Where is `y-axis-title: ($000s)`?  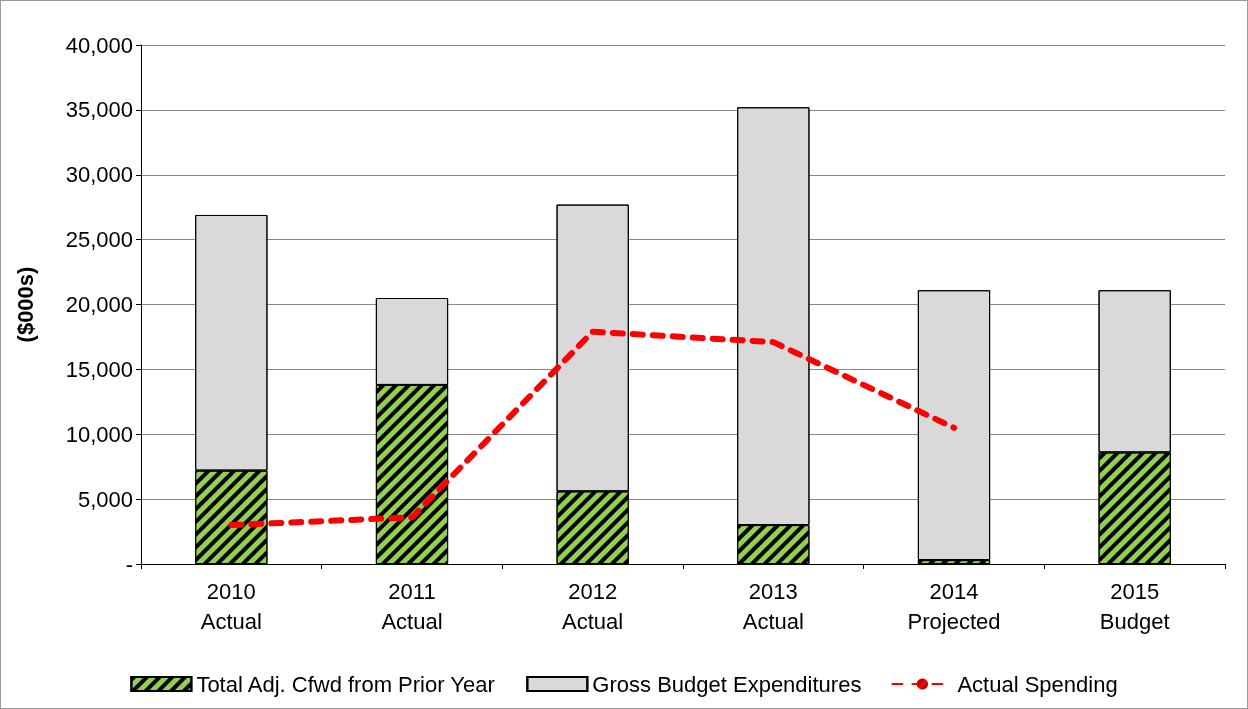 y-axis-title: ($000s) is located at coordinates (25, 304).